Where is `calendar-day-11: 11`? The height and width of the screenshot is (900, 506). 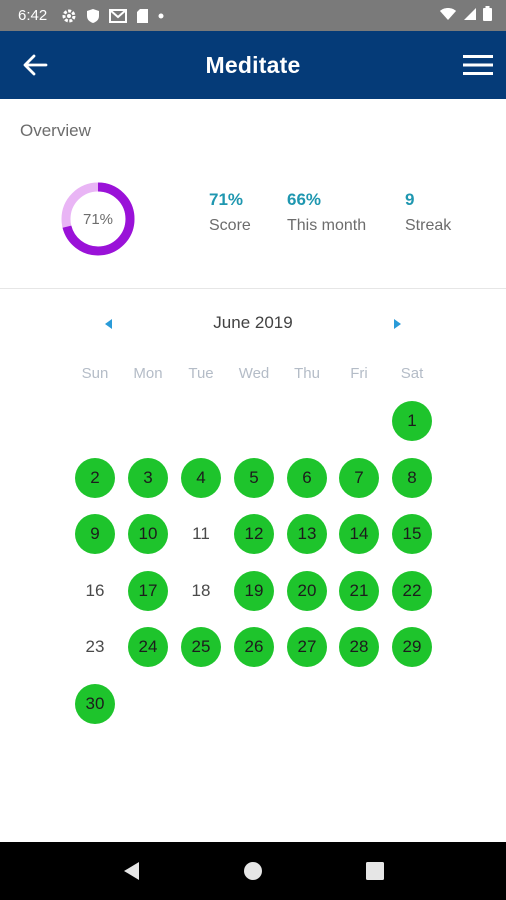
calendar-day-11: 11 is located at coordinates (201, 534).